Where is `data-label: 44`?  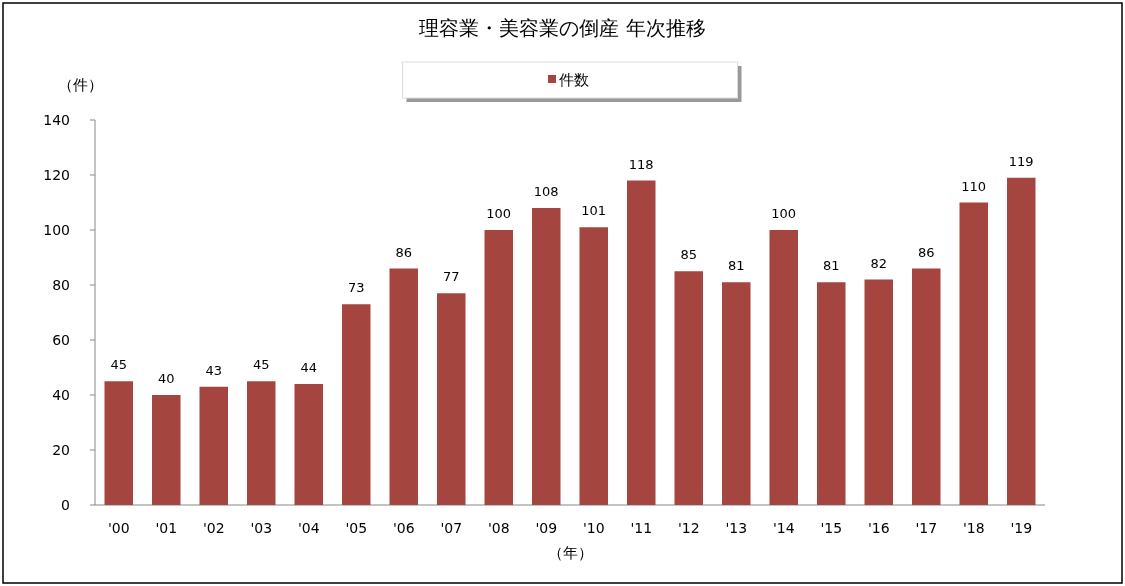 data-label: 44 is located at coordinates (309, 367).